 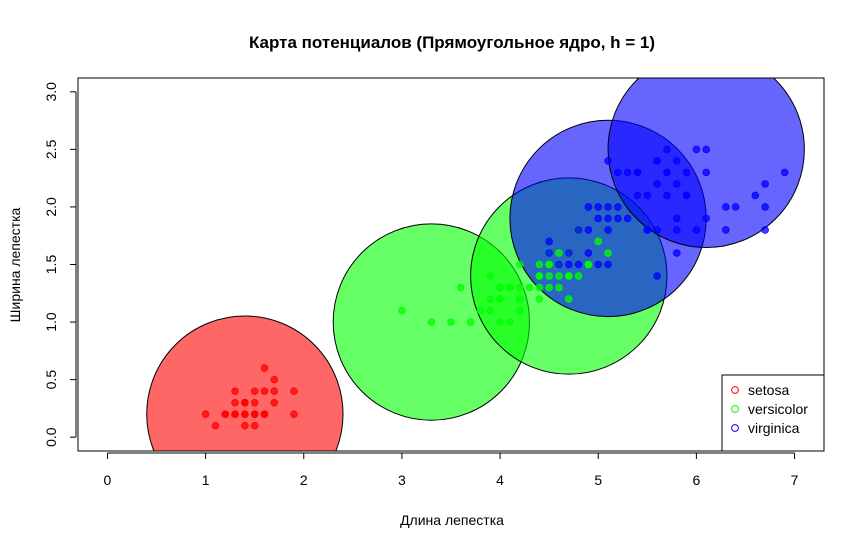 I want to click on x-tick-label: 1, so click(x=206, y=480).